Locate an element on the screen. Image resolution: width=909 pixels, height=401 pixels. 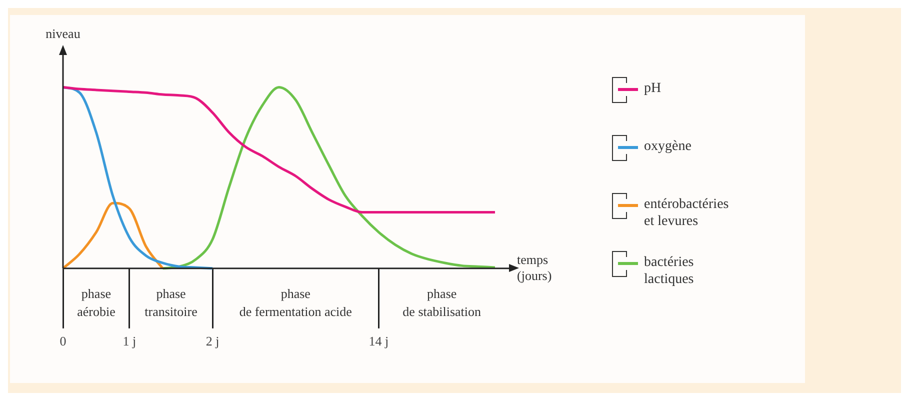
text: phase de fermentation acide is located at coordinates (295, 302).